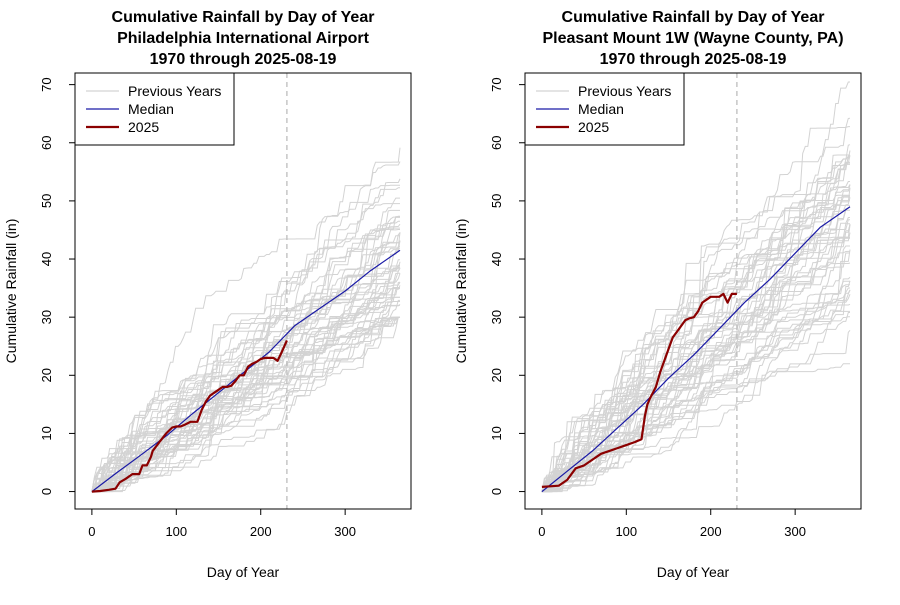 This screenshot has height=605, width=900. I want to click on chart-title-line-2: Pleasant Mount 1W (Wayne County, PA), so click(692, 38).